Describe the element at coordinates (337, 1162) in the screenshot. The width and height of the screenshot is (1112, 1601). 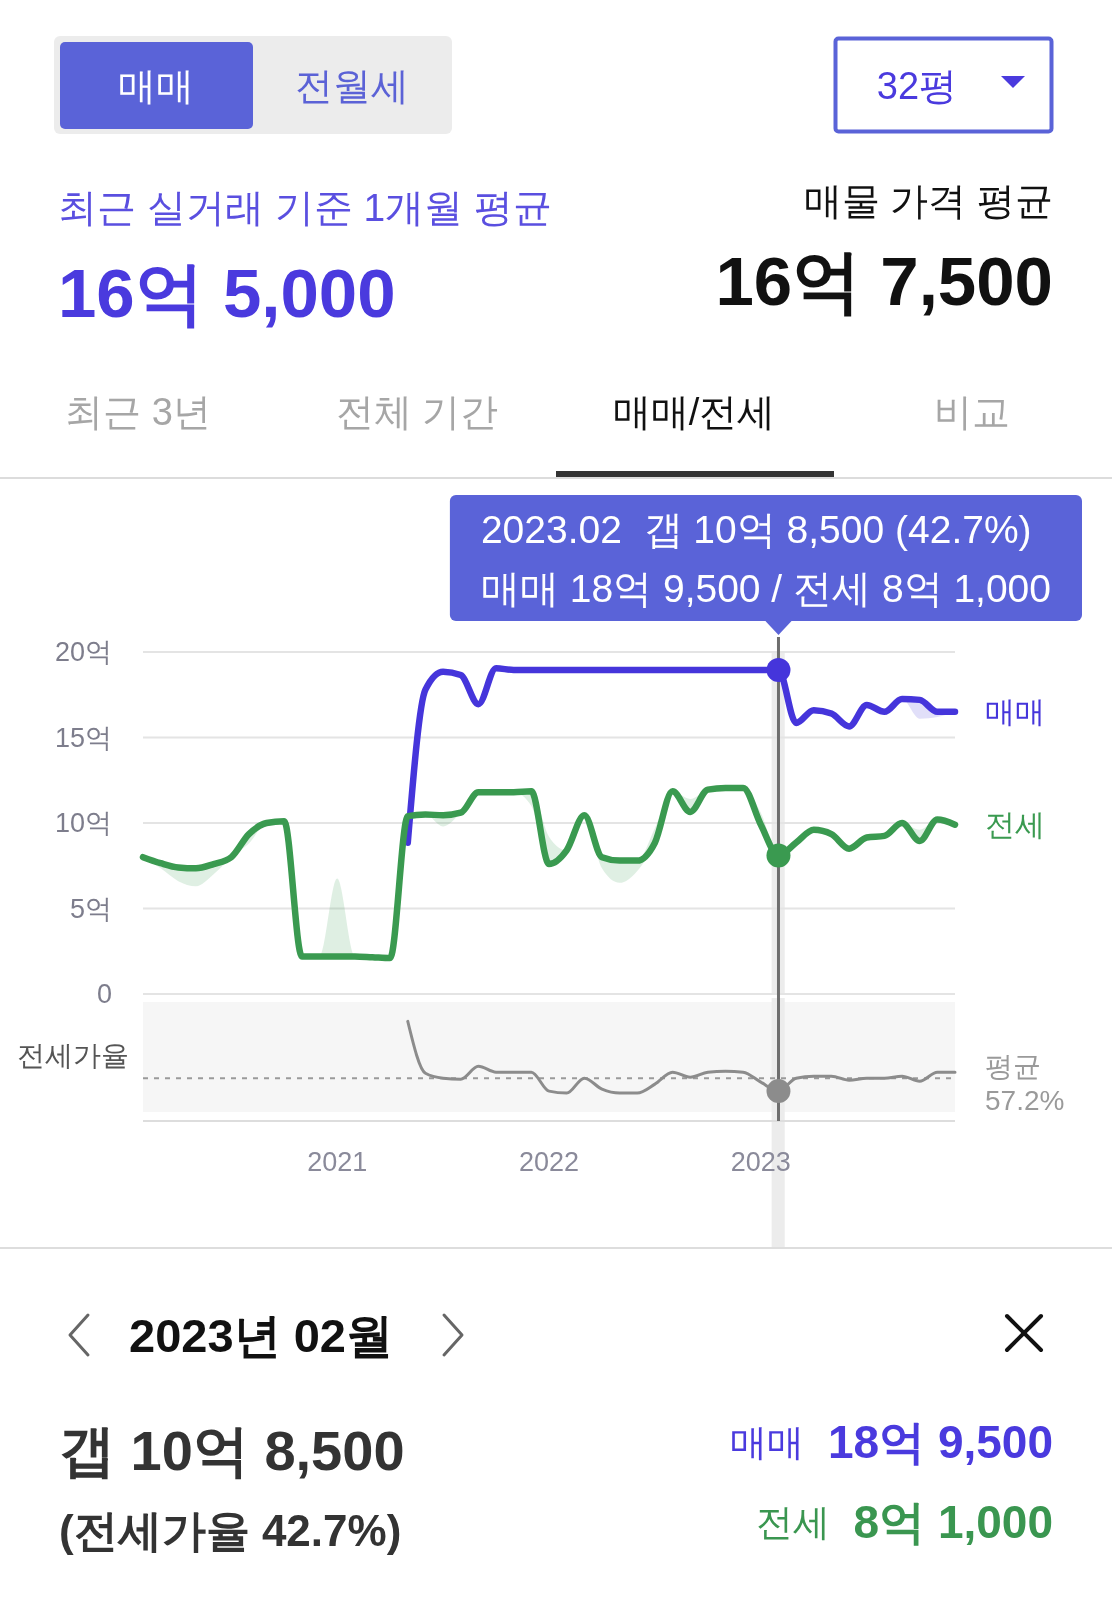
I see `x-tick-label: 2021` at that location.